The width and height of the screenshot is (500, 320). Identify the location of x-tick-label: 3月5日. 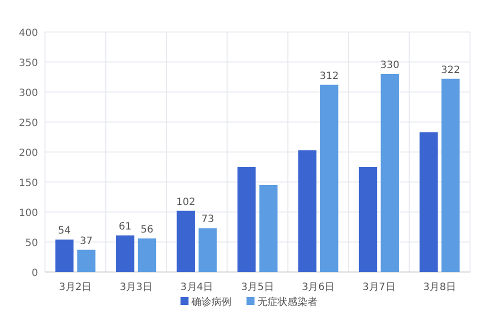
(257, 287).